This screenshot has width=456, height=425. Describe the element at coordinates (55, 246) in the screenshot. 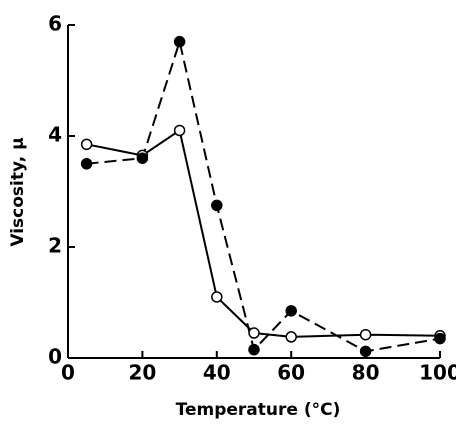

I see `y-tick-label: 2` at that location.